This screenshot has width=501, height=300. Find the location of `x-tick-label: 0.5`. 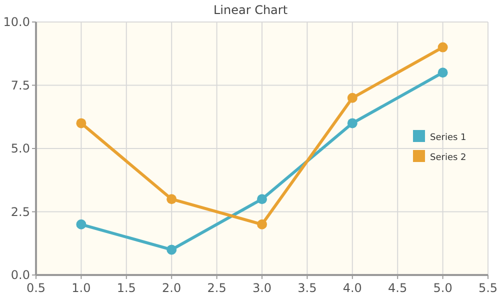

x-tick-label: 0.5 is located at coordinates (36, 288).